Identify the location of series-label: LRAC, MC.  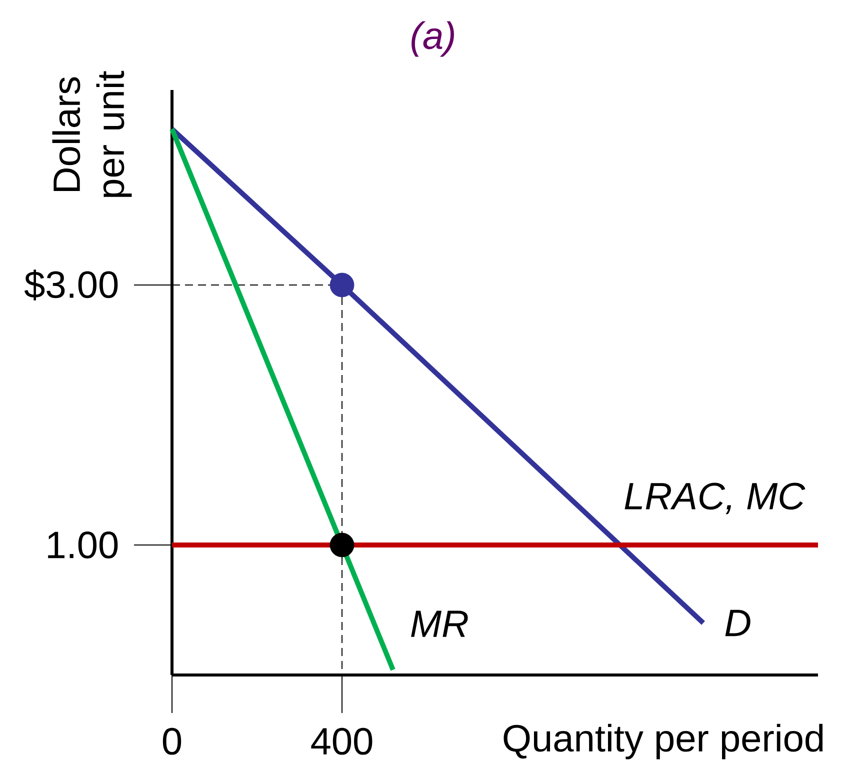
(715, 498).